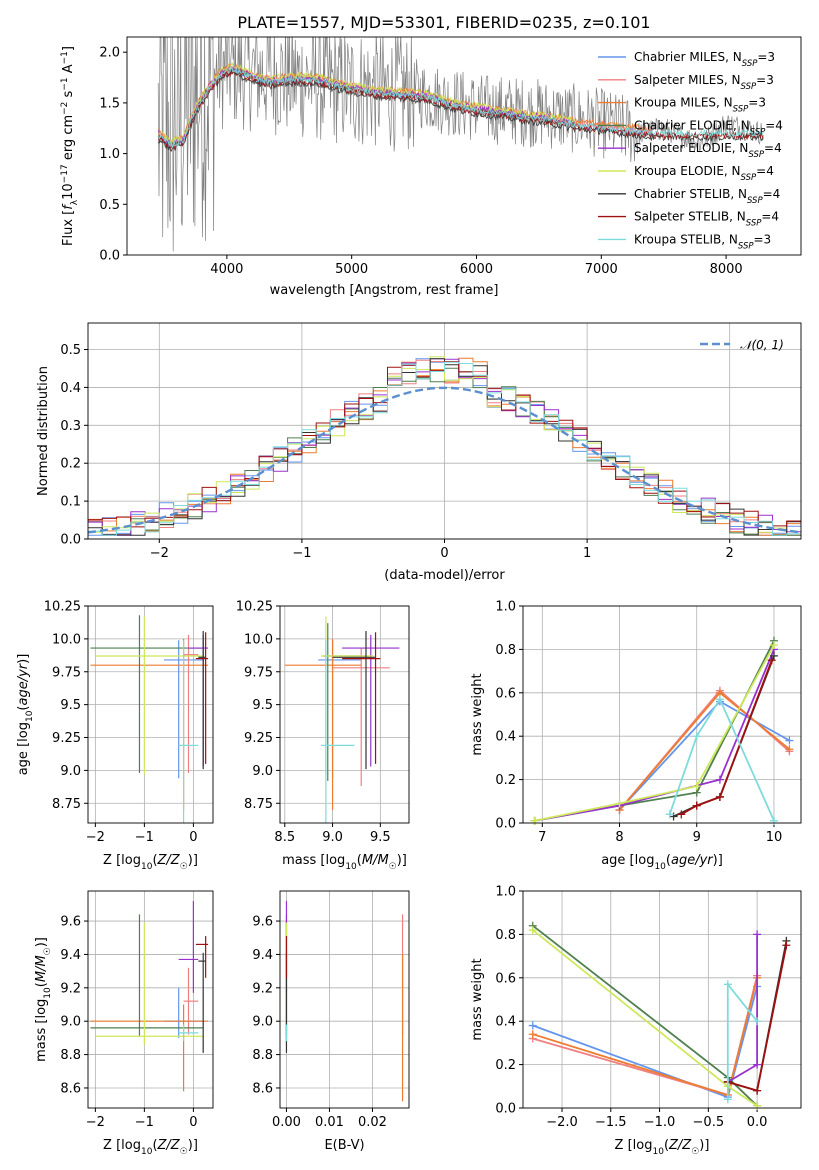 The height and width of the screenshot is (1170, 819). What do you see at coordinates (476, 269) in the screenshot?
I see `x-tick-label: 6000` at bounding box center [476, 269].